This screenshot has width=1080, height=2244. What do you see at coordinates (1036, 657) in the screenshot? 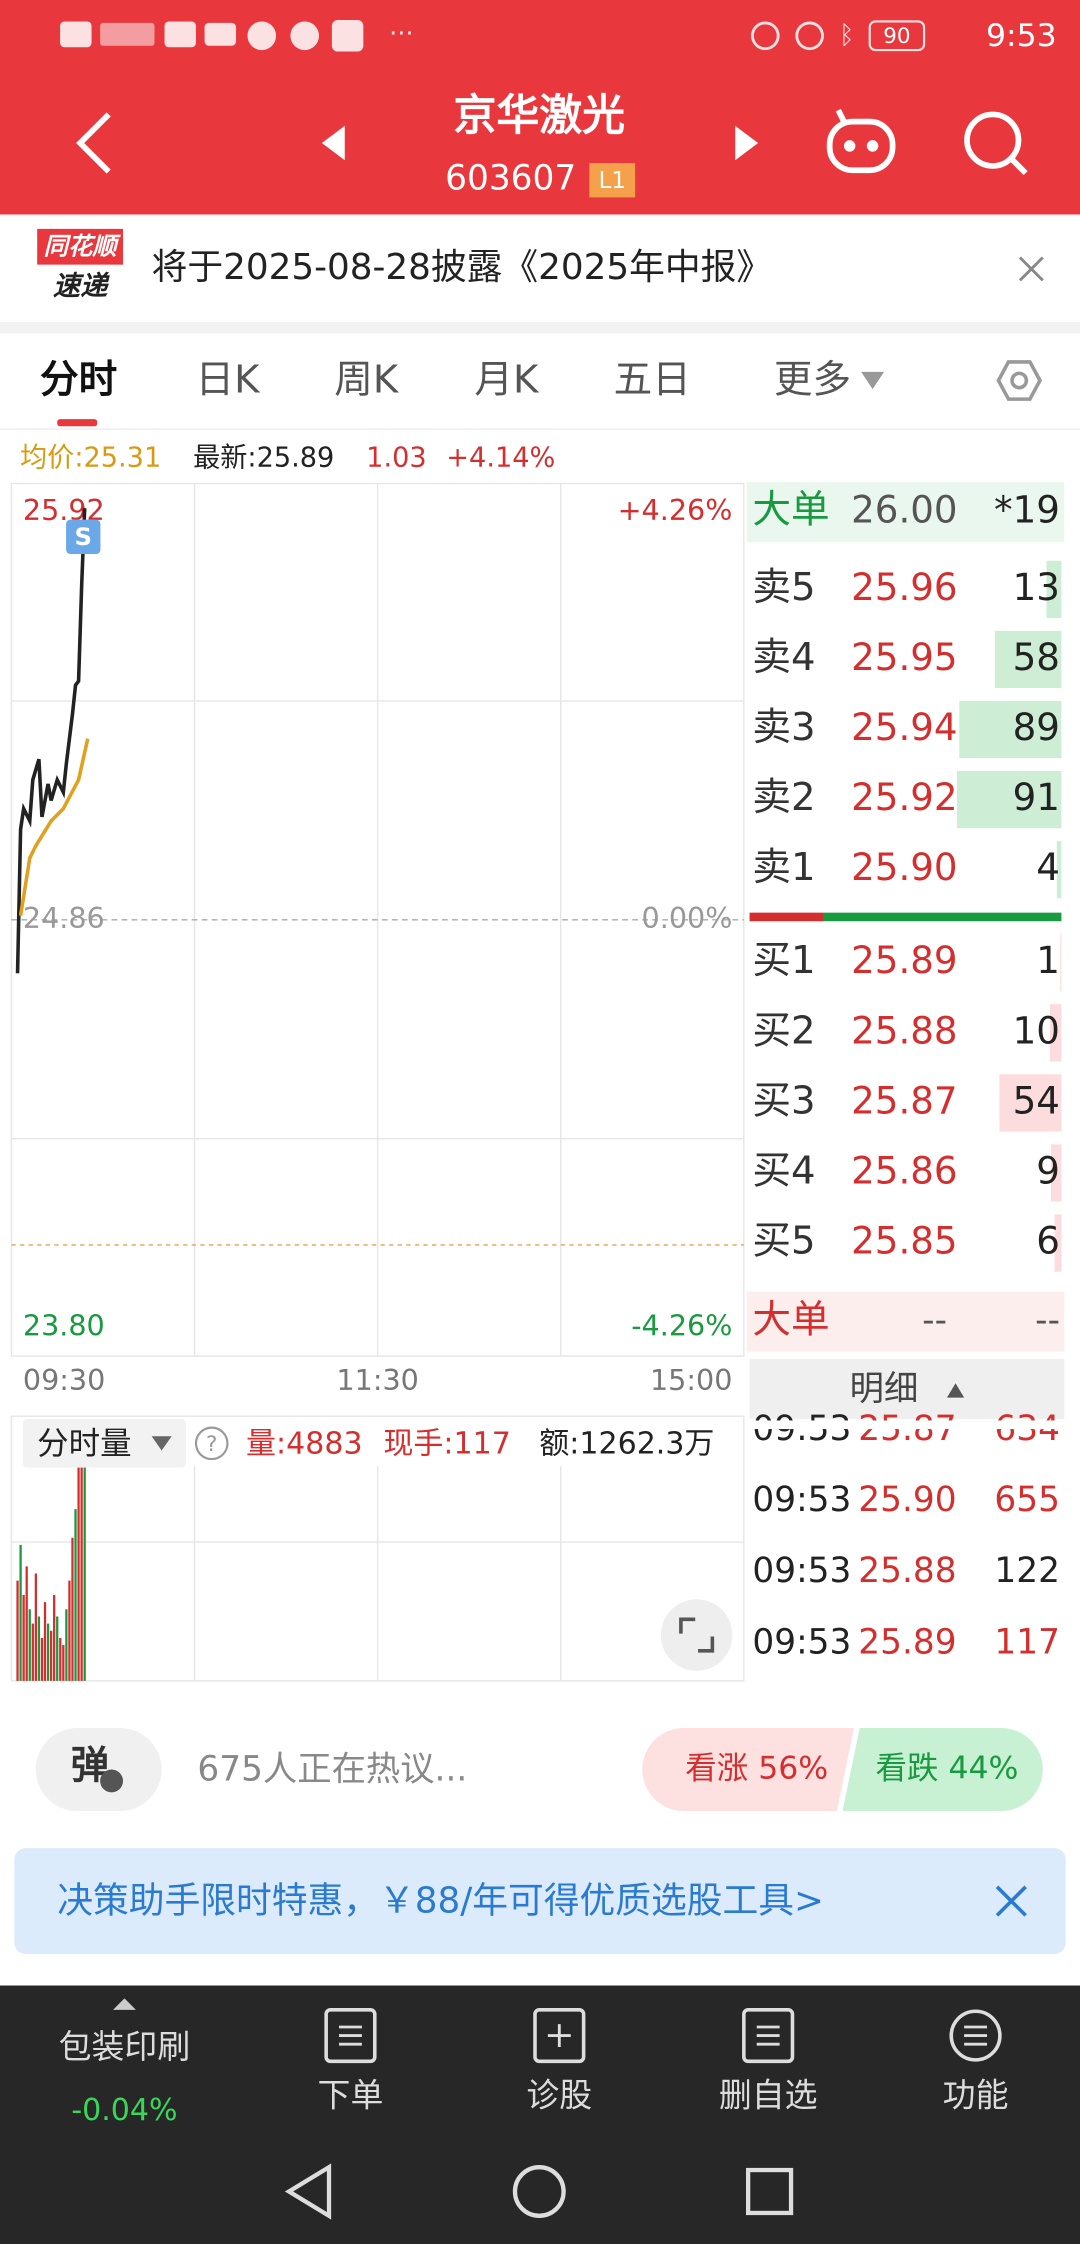
I see `book-qty: 58` at bounding box center [1036, 657].